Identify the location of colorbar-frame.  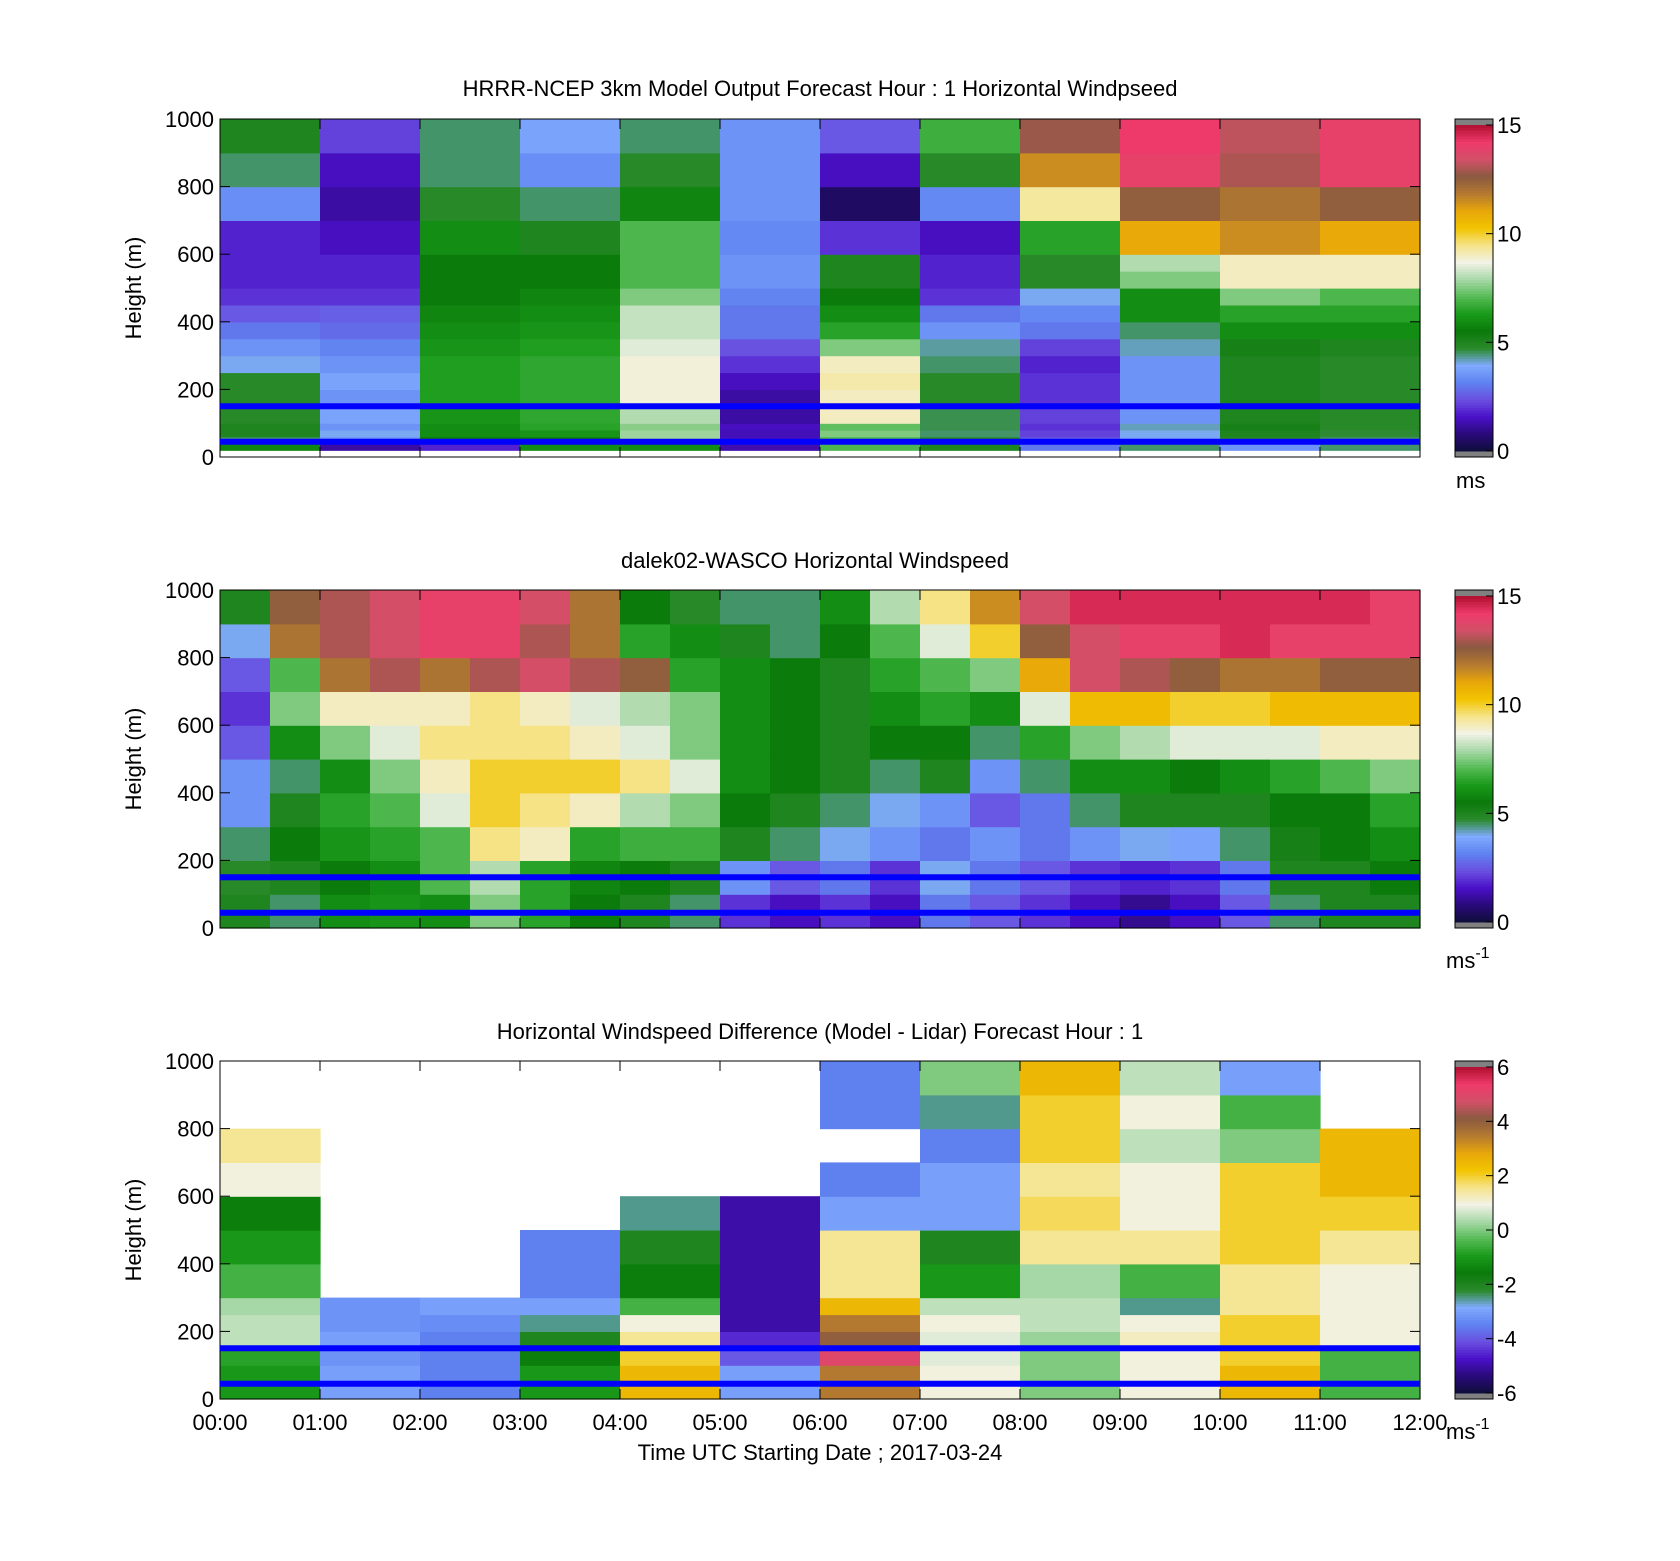
(1474, 759).